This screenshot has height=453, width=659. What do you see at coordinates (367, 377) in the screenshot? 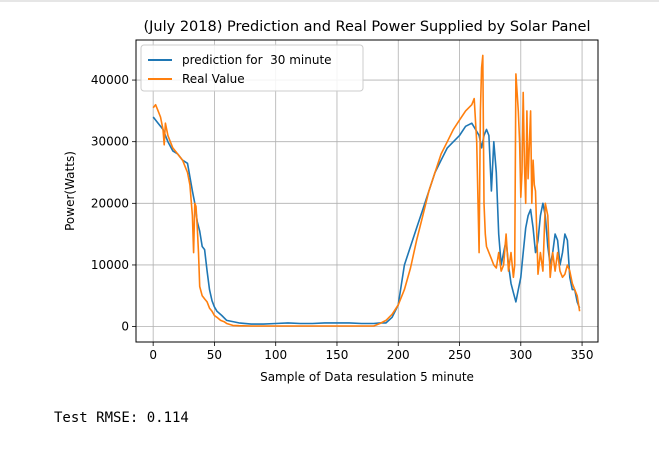
I see `x-axis-label: Sample of Data resulation 5 minute` at bounding box center [367, 377].